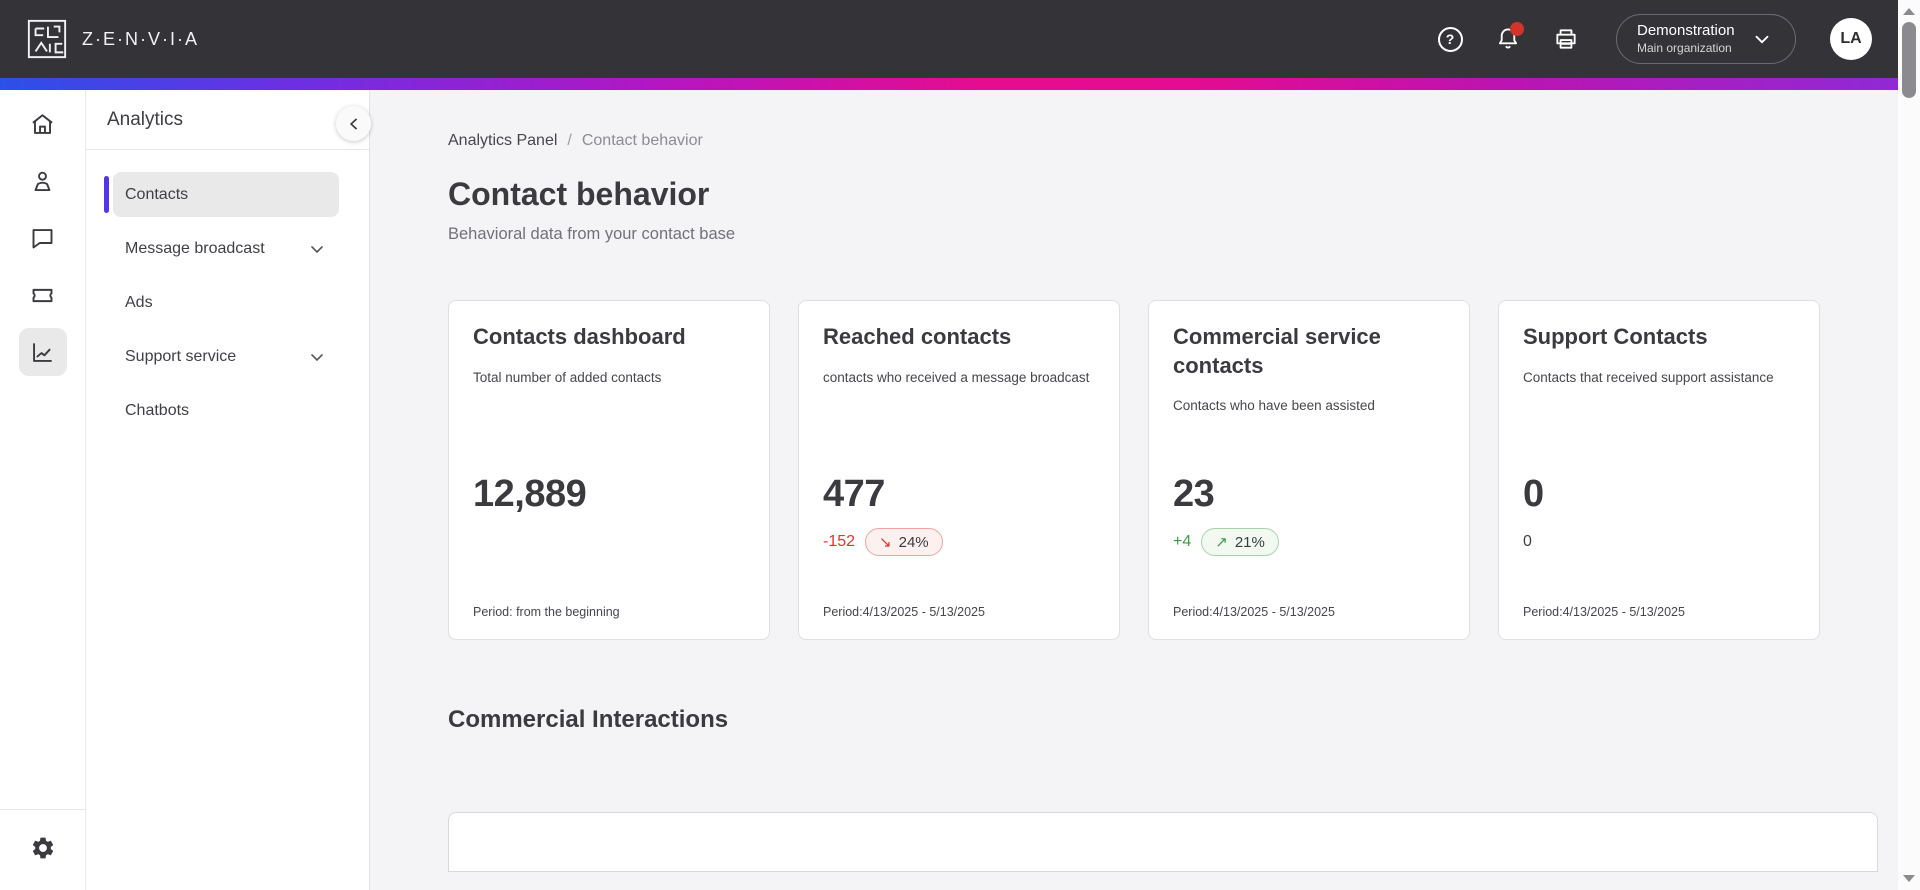 This screenshot has width=1920, height=890. Describe the element at coordinates (1909, 60) in the screenshot. I see `scrollbar-thumb` at that location.